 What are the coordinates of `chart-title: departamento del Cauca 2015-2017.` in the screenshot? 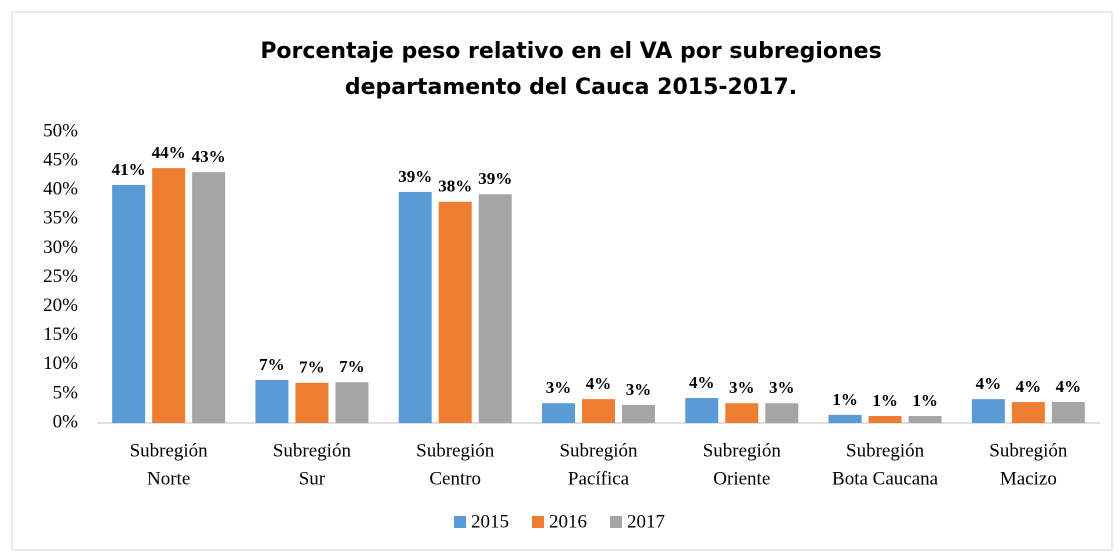 It's located at (571, 87).